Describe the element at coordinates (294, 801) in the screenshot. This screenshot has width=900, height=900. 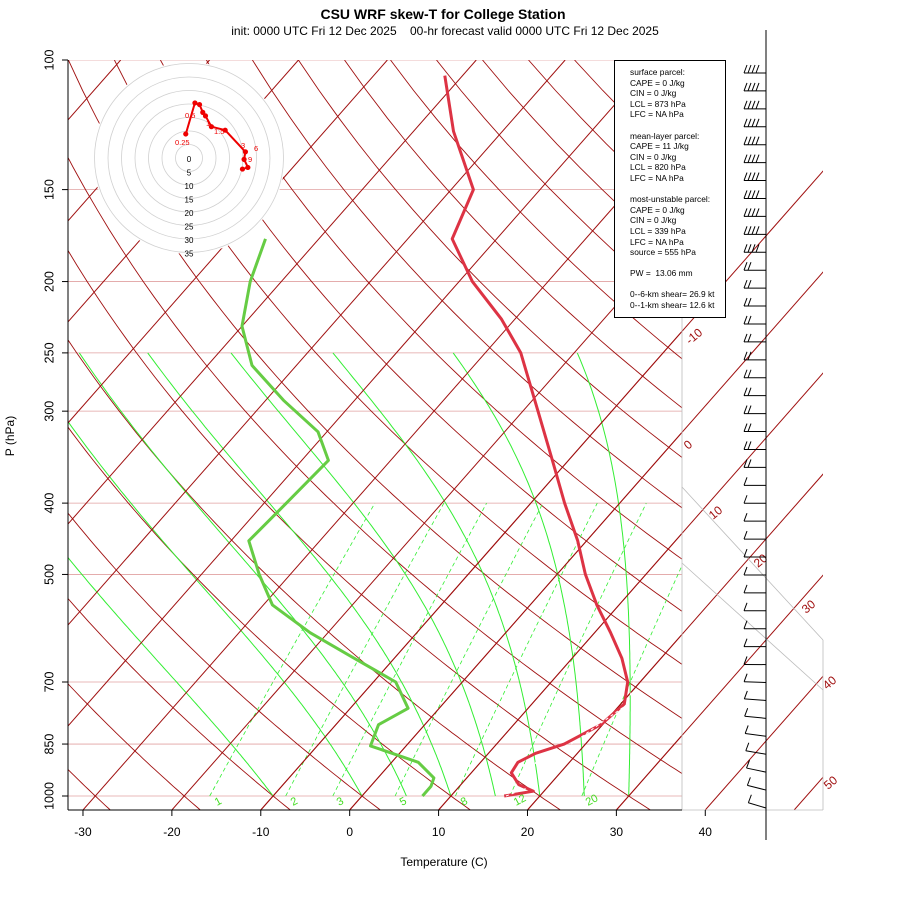
I see `mixing-ratio-label: 2` at that location.